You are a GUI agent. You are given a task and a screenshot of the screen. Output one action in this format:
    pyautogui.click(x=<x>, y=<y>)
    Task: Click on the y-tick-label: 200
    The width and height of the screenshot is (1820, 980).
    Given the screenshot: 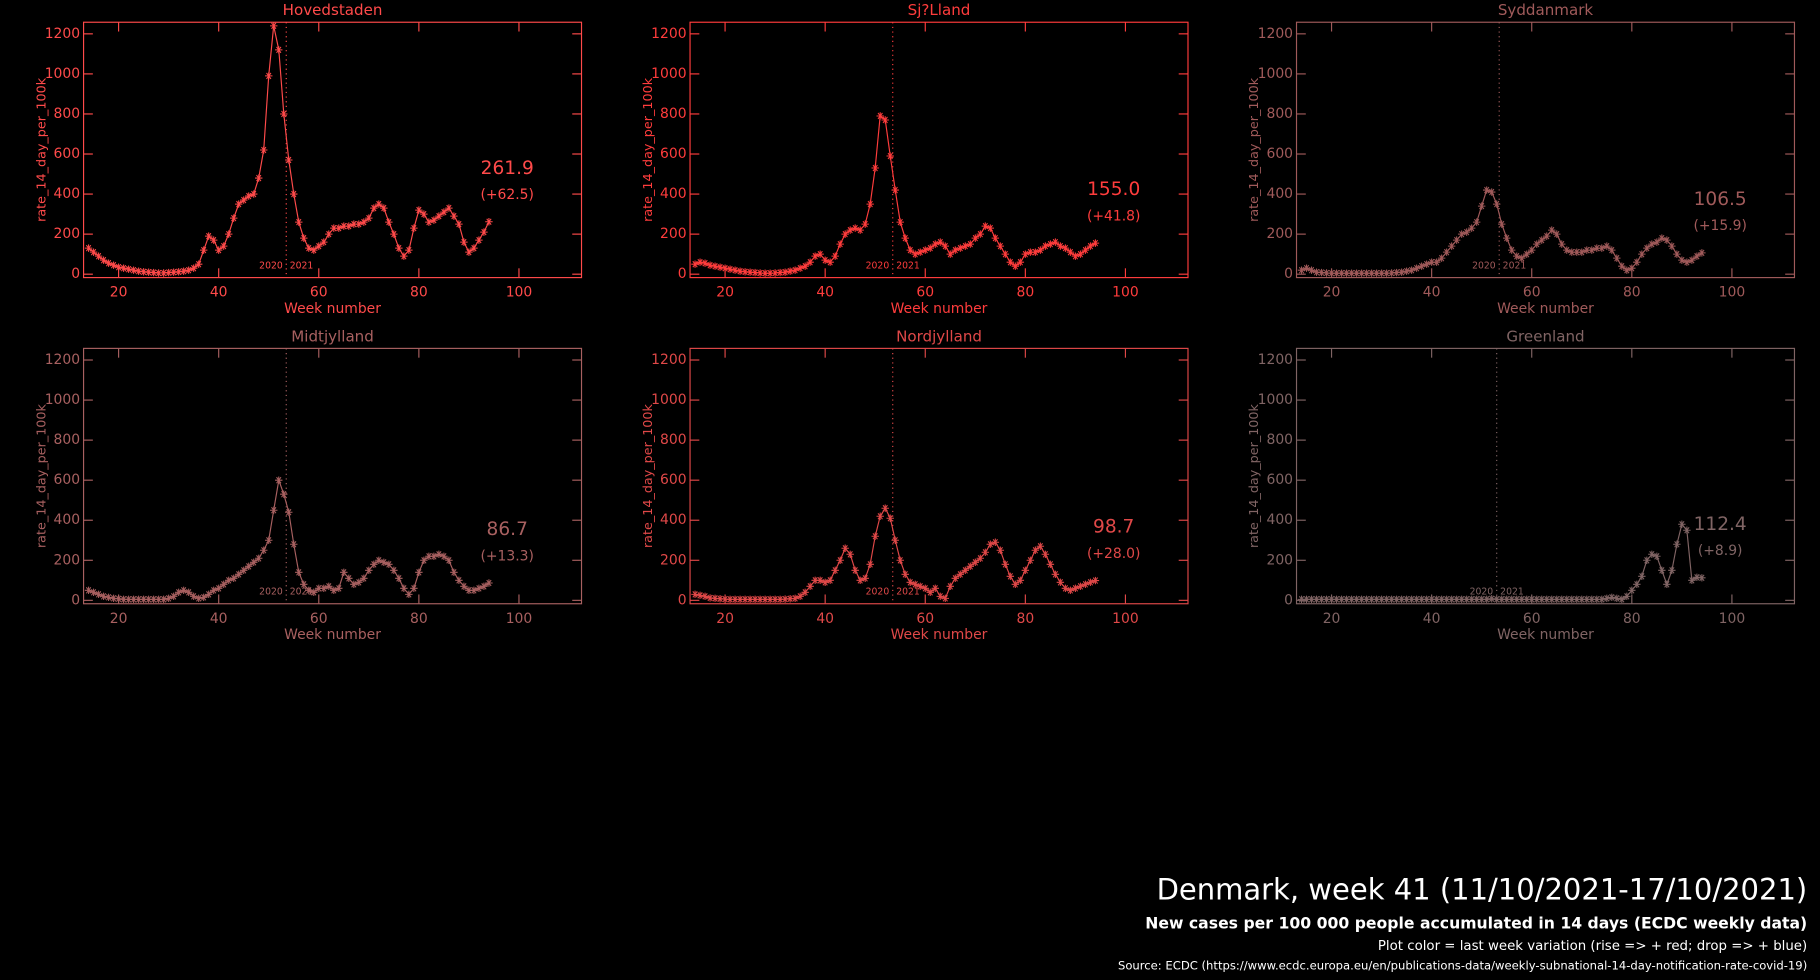 What is the action you would take?
    pyautogui.click(x=1279, y=234)
    